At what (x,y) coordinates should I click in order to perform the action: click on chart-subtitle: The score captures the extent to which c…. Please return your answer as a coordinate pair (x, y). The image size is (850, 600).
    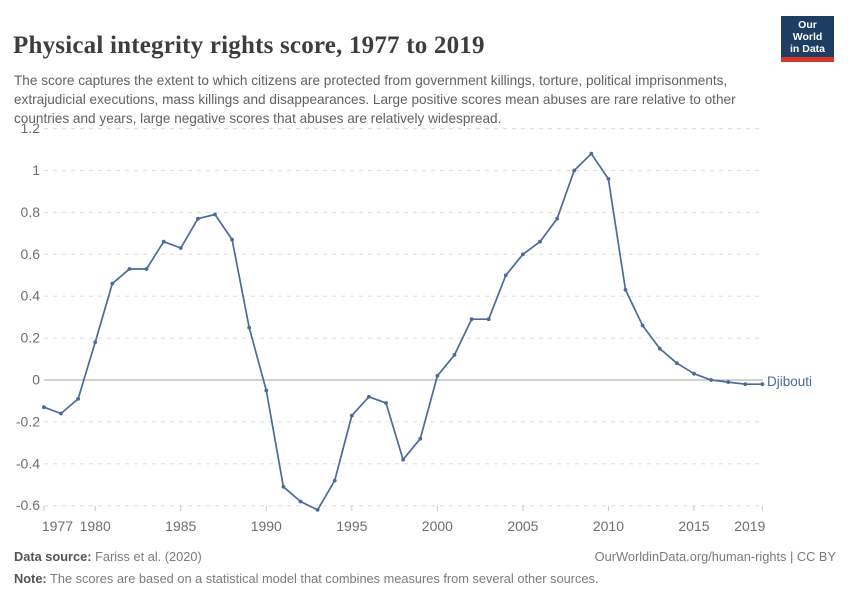
    Looking at the image, I should click on (375, 99).